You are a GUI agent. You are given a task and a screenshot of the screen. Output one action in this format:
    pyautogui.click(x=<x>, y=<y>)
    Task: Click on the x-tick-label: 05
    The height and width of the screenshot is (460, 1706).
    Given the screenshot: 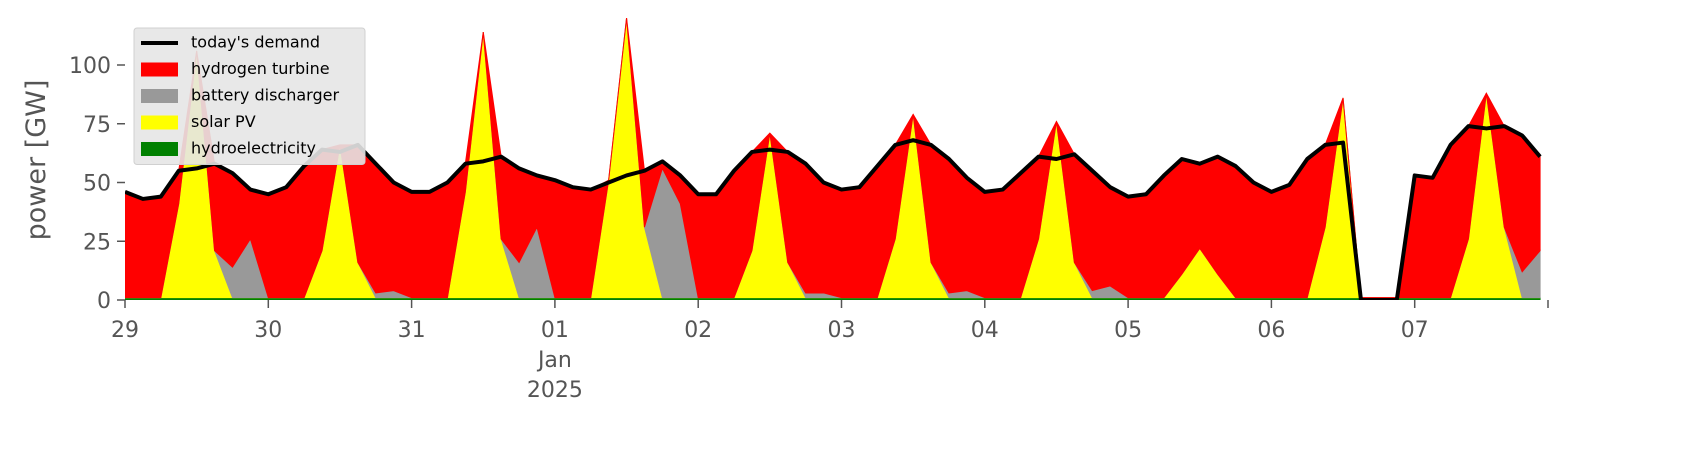 What is the action you would take?
    pyautogui.click(x=1128, y=330)
    